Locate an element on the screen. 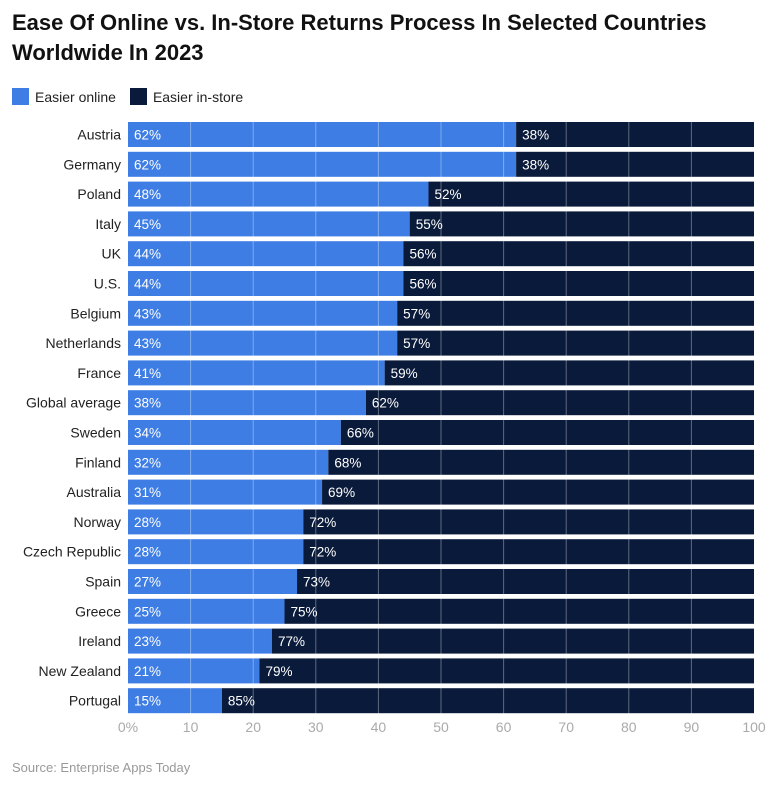 The image size is (768, 789). data-label: 45% is located at coordinates (147, 224).